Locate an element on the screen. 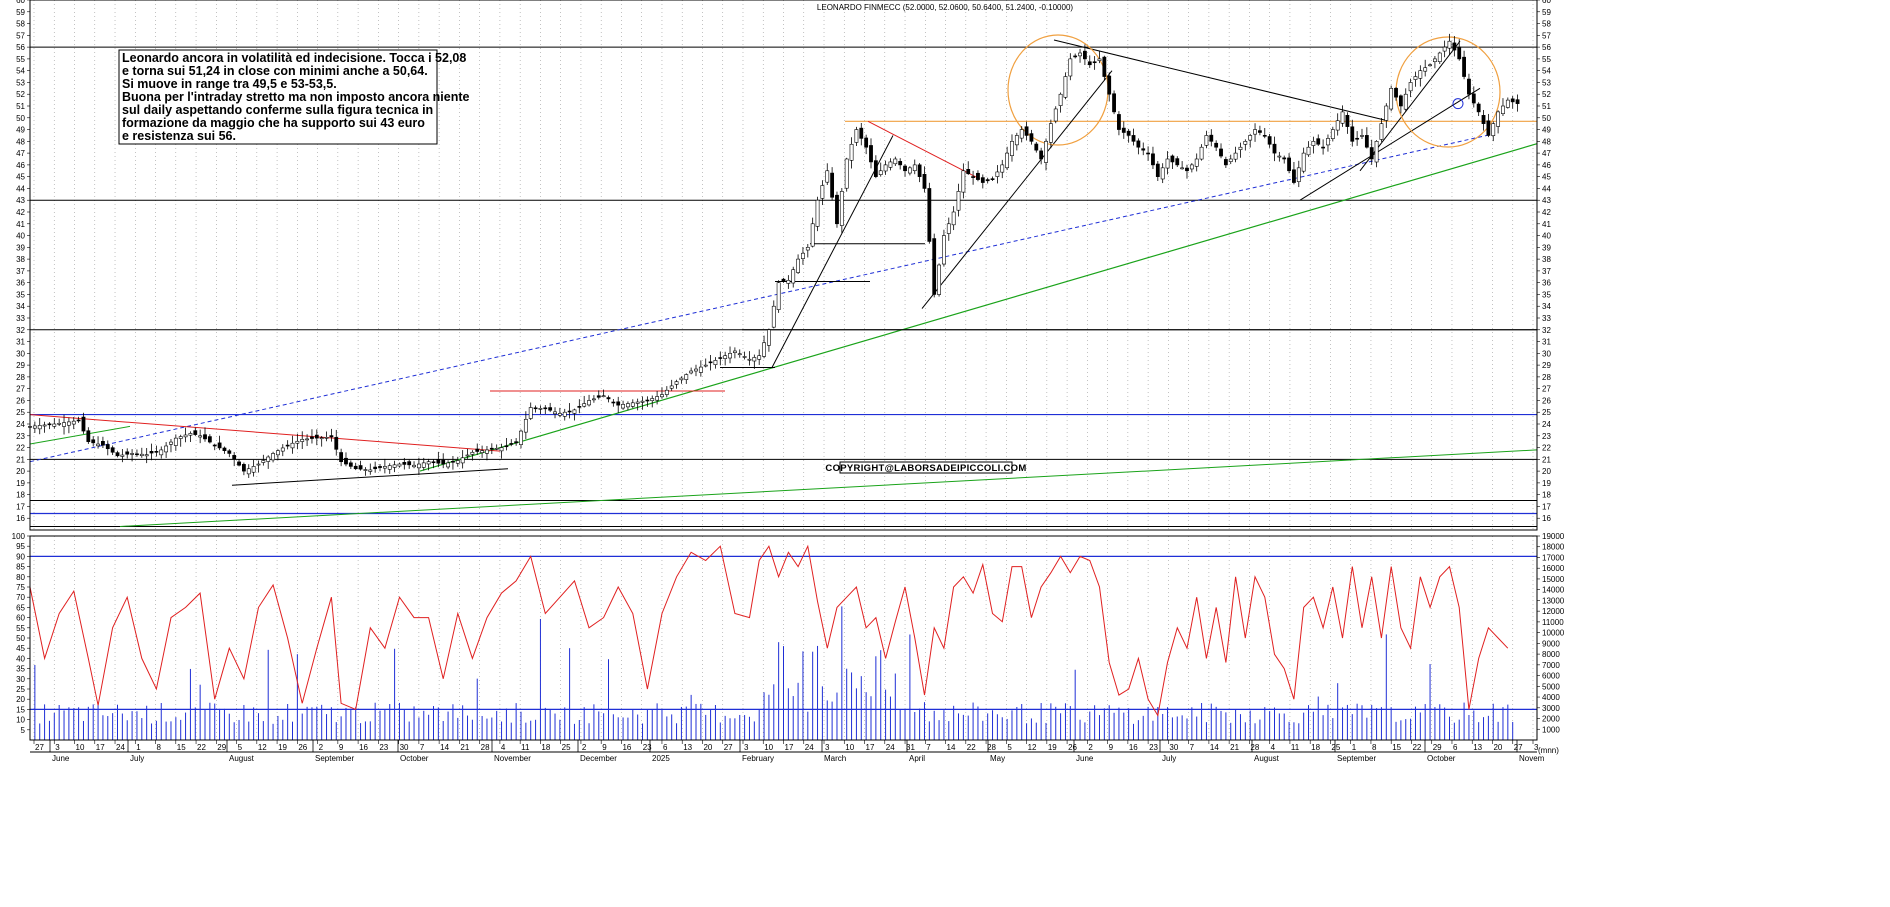 This screenshot has height=907, width=1890. price-tick-label-left: 19 is located at coordinates (20, 483).